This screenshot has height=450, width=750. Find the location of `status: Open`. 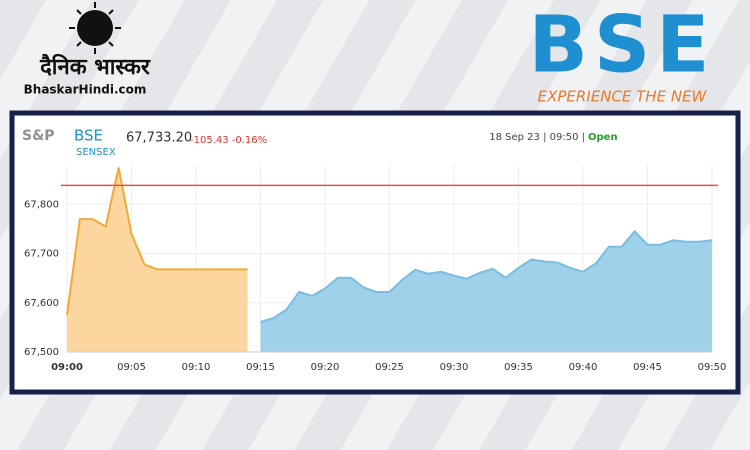

status: Open is located at coordinates (603, 137).